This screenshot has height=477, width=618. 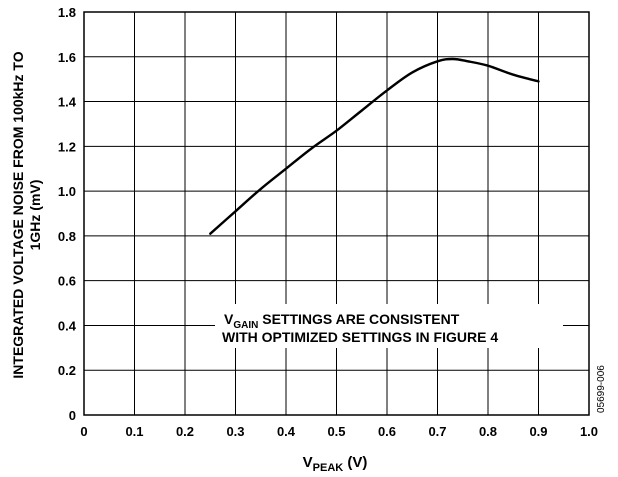 What do you see at coordinates (437, 431) in the screenshot?
I see `x-tick-label: 0.7` at bounding box center [437, 431].